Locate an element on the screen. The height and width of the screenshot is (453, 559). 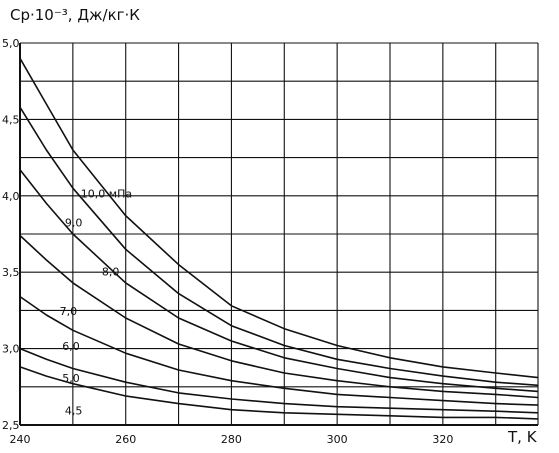
series-label: 4,5 is located at coordinates (74, 410).